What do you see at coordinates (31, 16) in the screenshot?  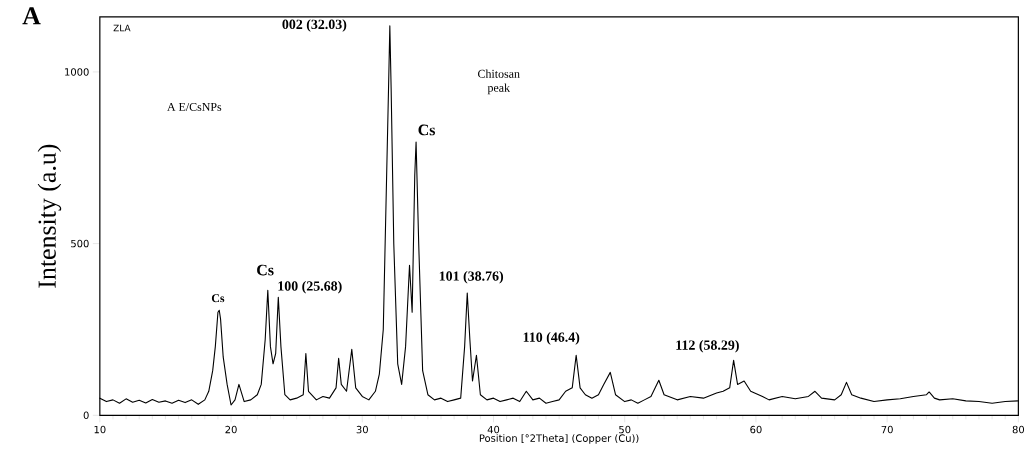 I see `text: A` at bounding box center [31, 16].